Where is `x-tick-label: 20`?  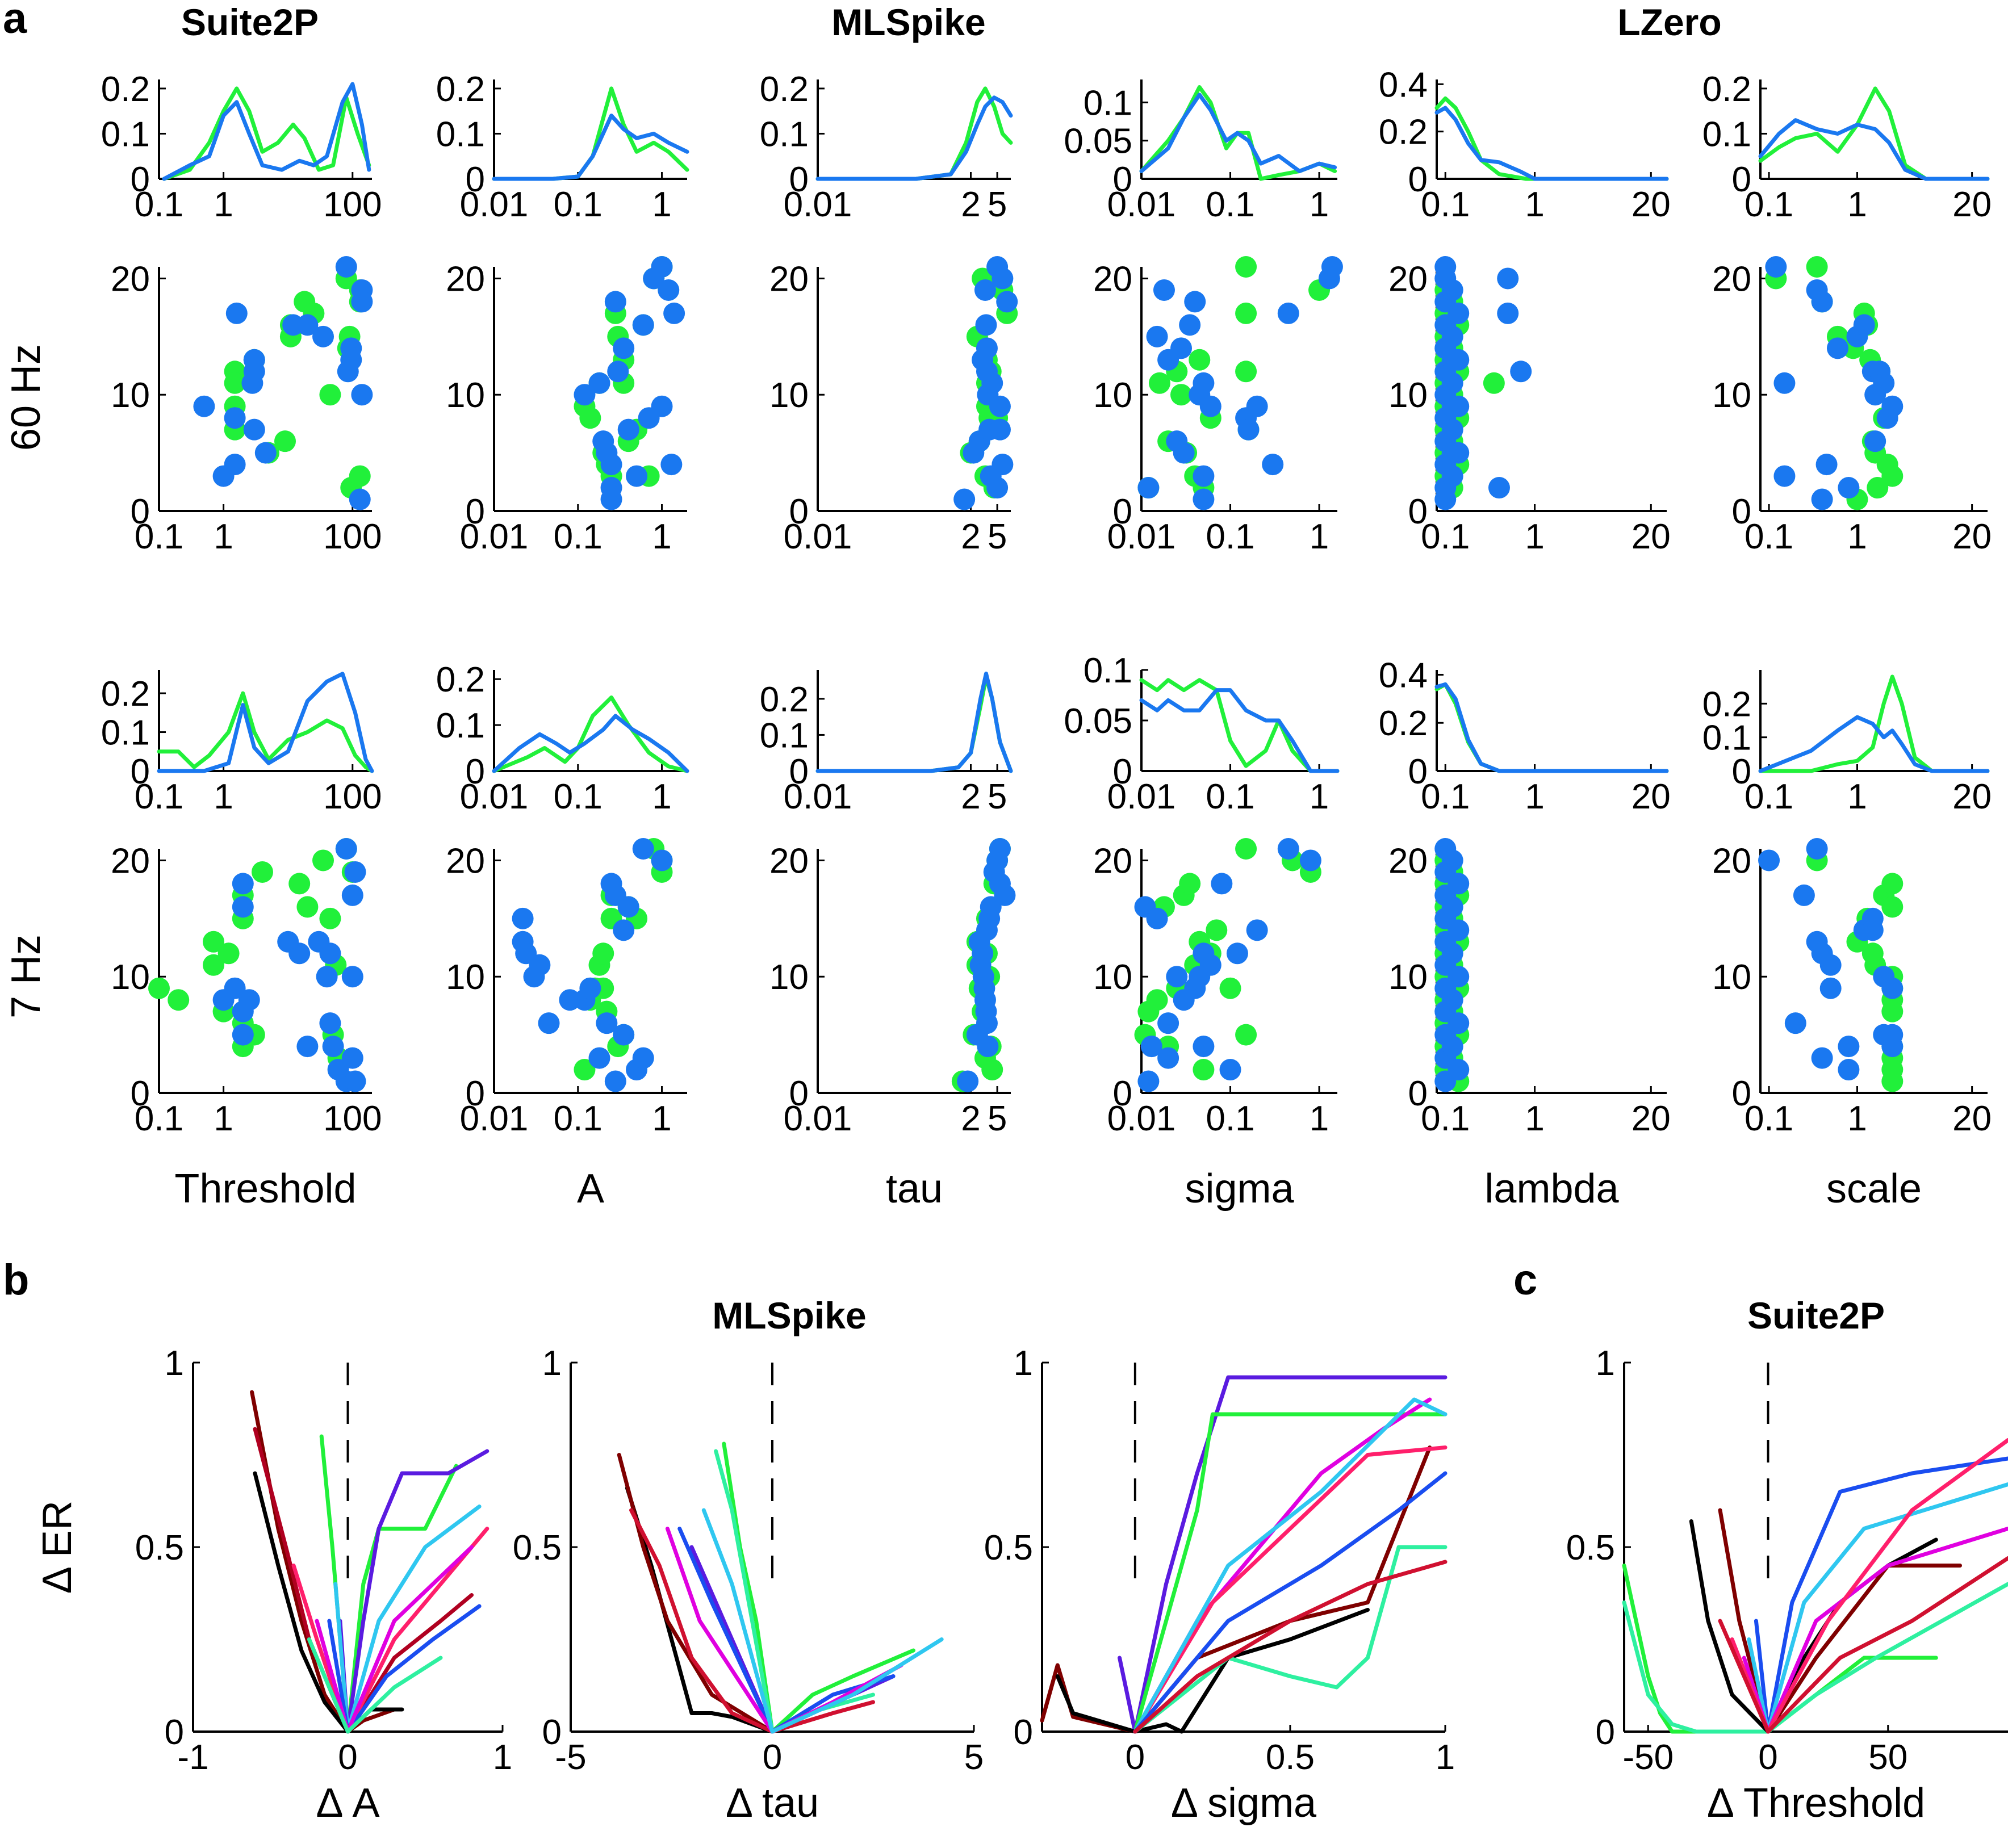
x-tick-label: 20 is located at coordinates (1651, 536).